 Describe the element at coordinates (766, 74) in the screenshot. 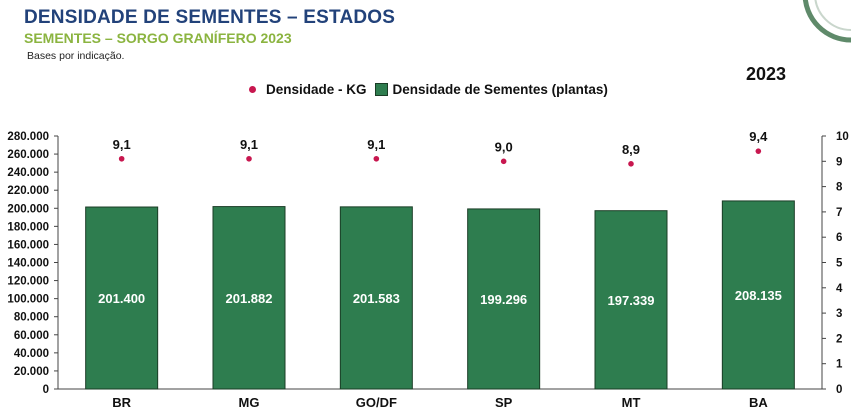

I see `year-label: 2023` at that location.